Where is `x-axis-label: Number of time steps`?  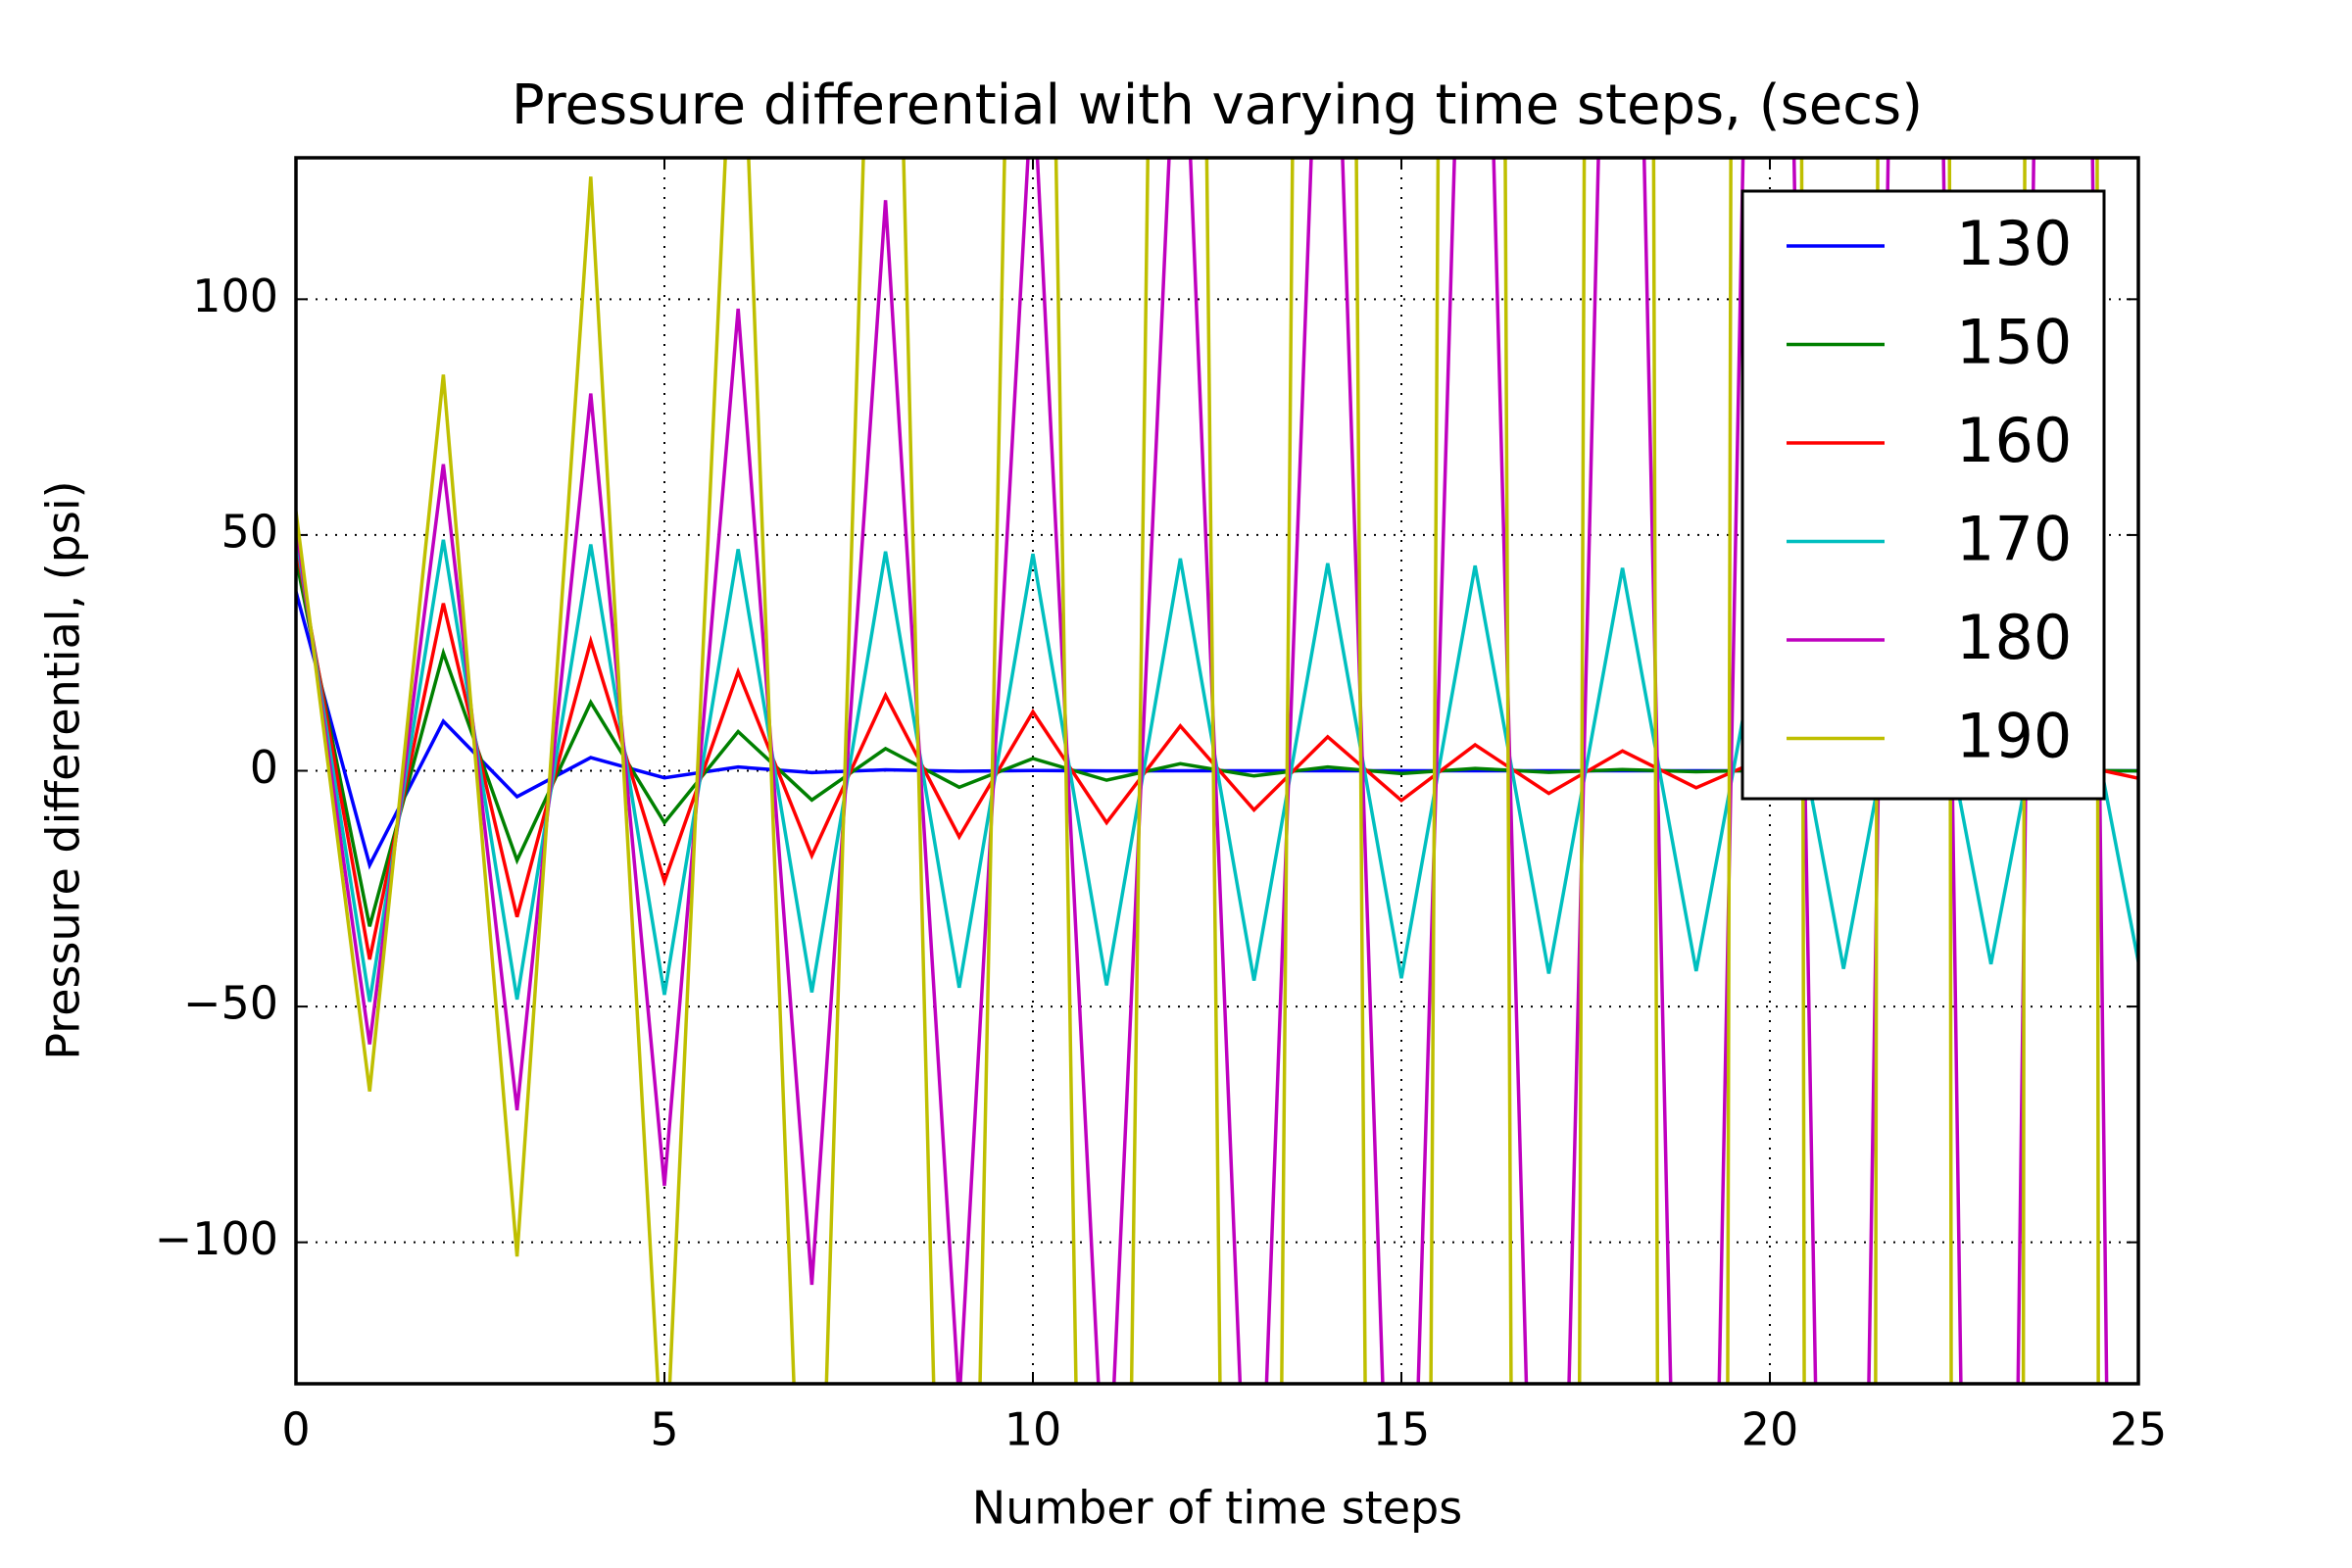
x-axis-label: Number of time steps is located at coordinates (1217, 1508).